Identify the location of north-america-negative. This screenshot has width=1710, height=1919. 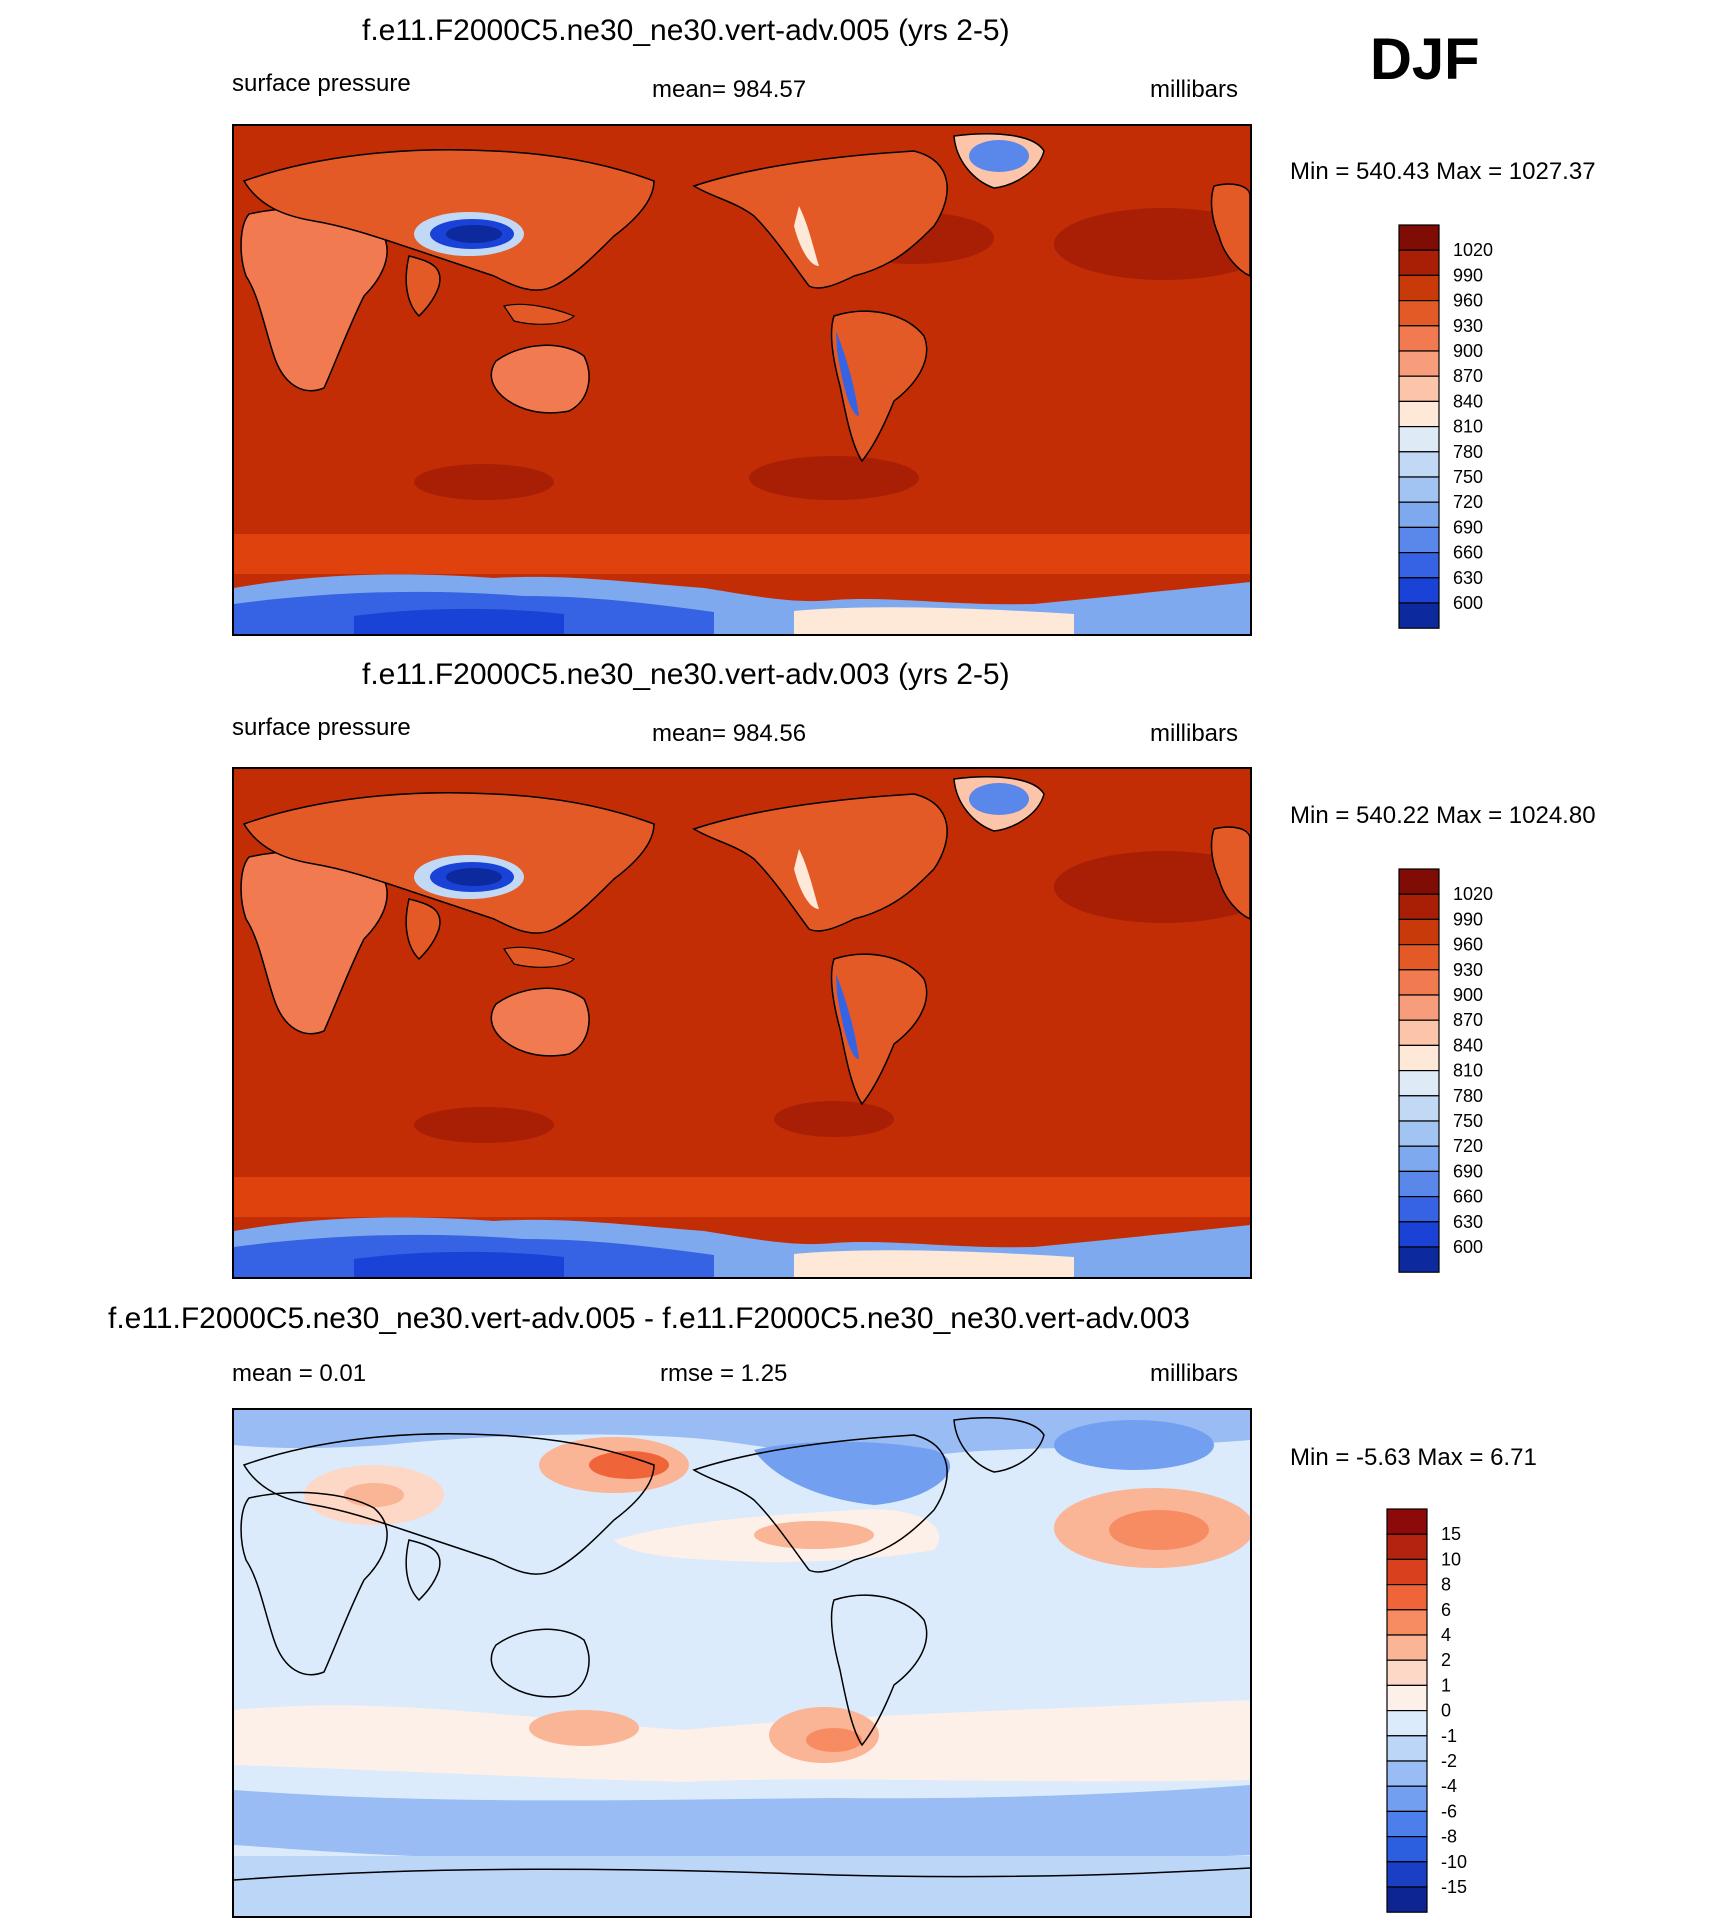
(852, 1473).